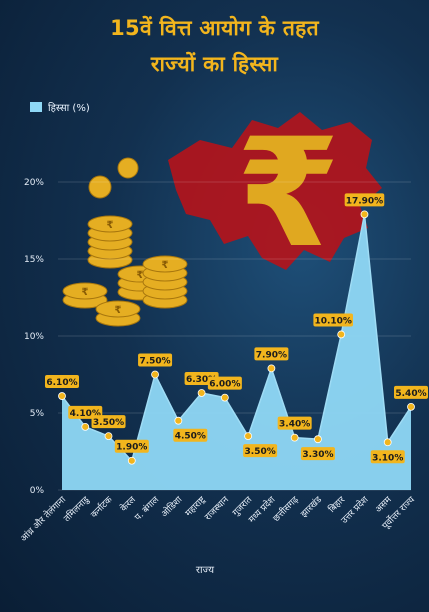  Describe the element at coordinates (214, 28) in the screenshot. I see `chart-title-line1: 15वें वित्त आयोग के तहत` at that location.